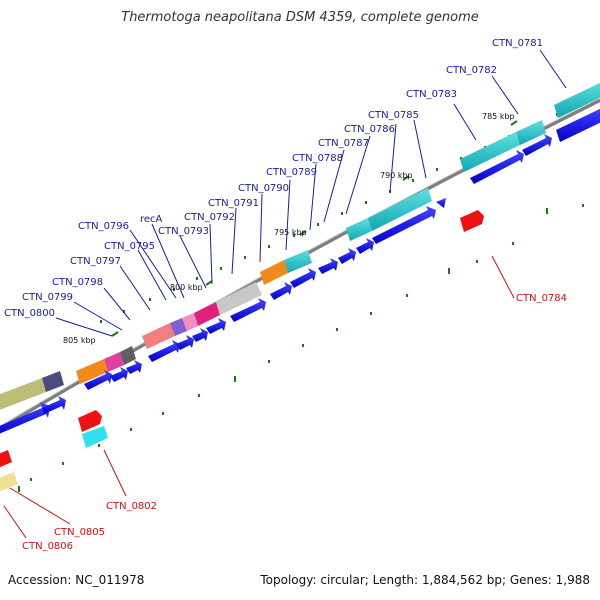 This screenshot has width=600, height=600. I want to click on gene-label-ctn-0800: CTN_0800, so click(29, 313).